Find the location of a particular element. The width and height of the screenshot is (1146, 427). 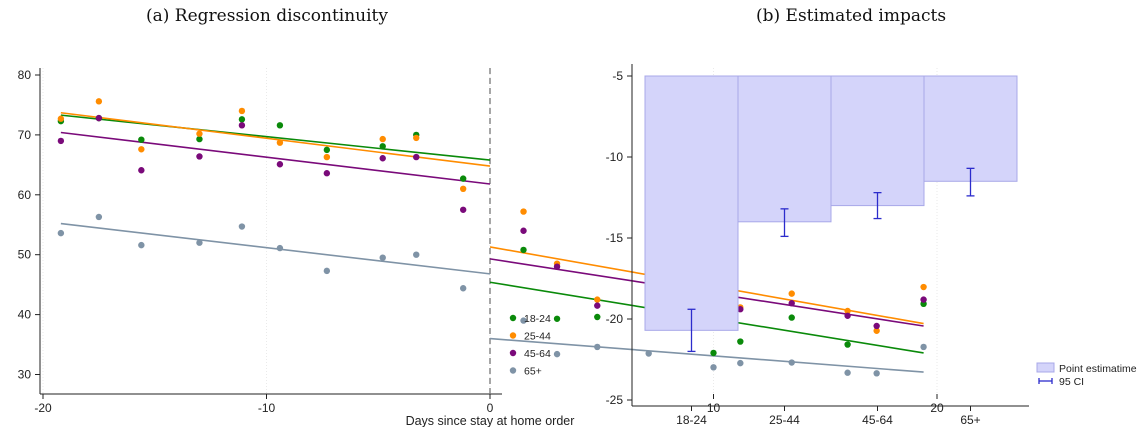

fit-line-pre-65+ is located at coordinates (275, 248).